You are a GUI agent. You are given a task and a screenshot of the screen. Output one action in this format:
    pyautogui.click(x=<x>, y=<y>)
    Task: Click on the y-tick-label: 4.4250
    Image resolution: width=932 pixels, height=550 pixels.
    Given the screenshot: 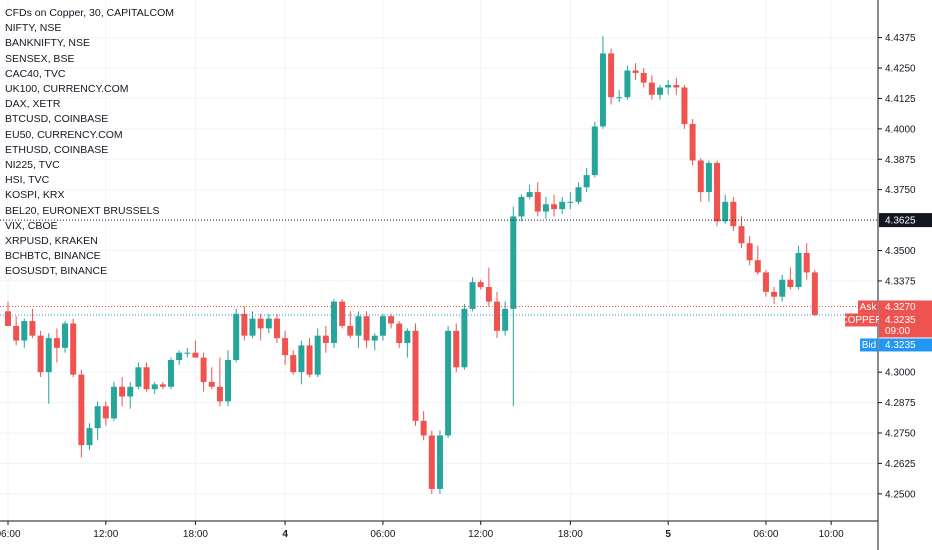 What is the action you would take?
    pyautogui.click(x=900, y=69)
    